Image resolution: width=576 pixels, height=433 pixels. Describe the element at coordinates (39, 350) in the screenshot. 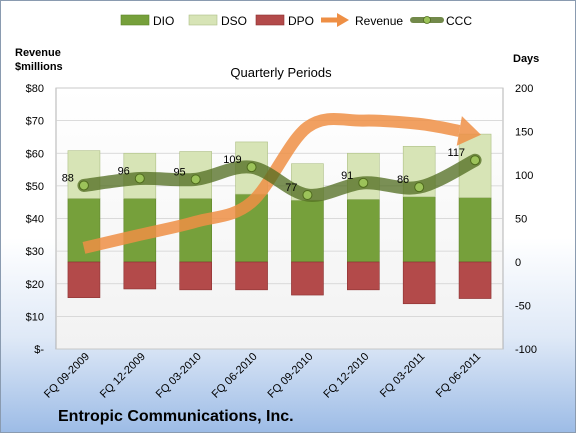

I see `left-tick-label-8: $-` at that location.